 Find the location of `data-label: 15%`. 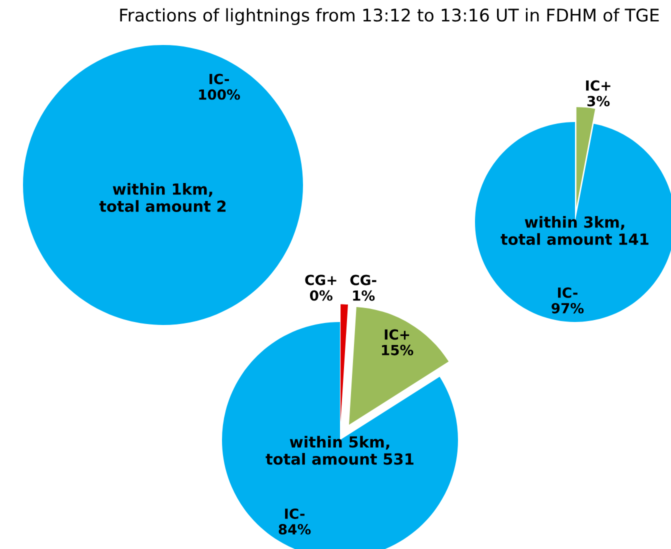

data-label: 15% is located at coordinates (398, 350).